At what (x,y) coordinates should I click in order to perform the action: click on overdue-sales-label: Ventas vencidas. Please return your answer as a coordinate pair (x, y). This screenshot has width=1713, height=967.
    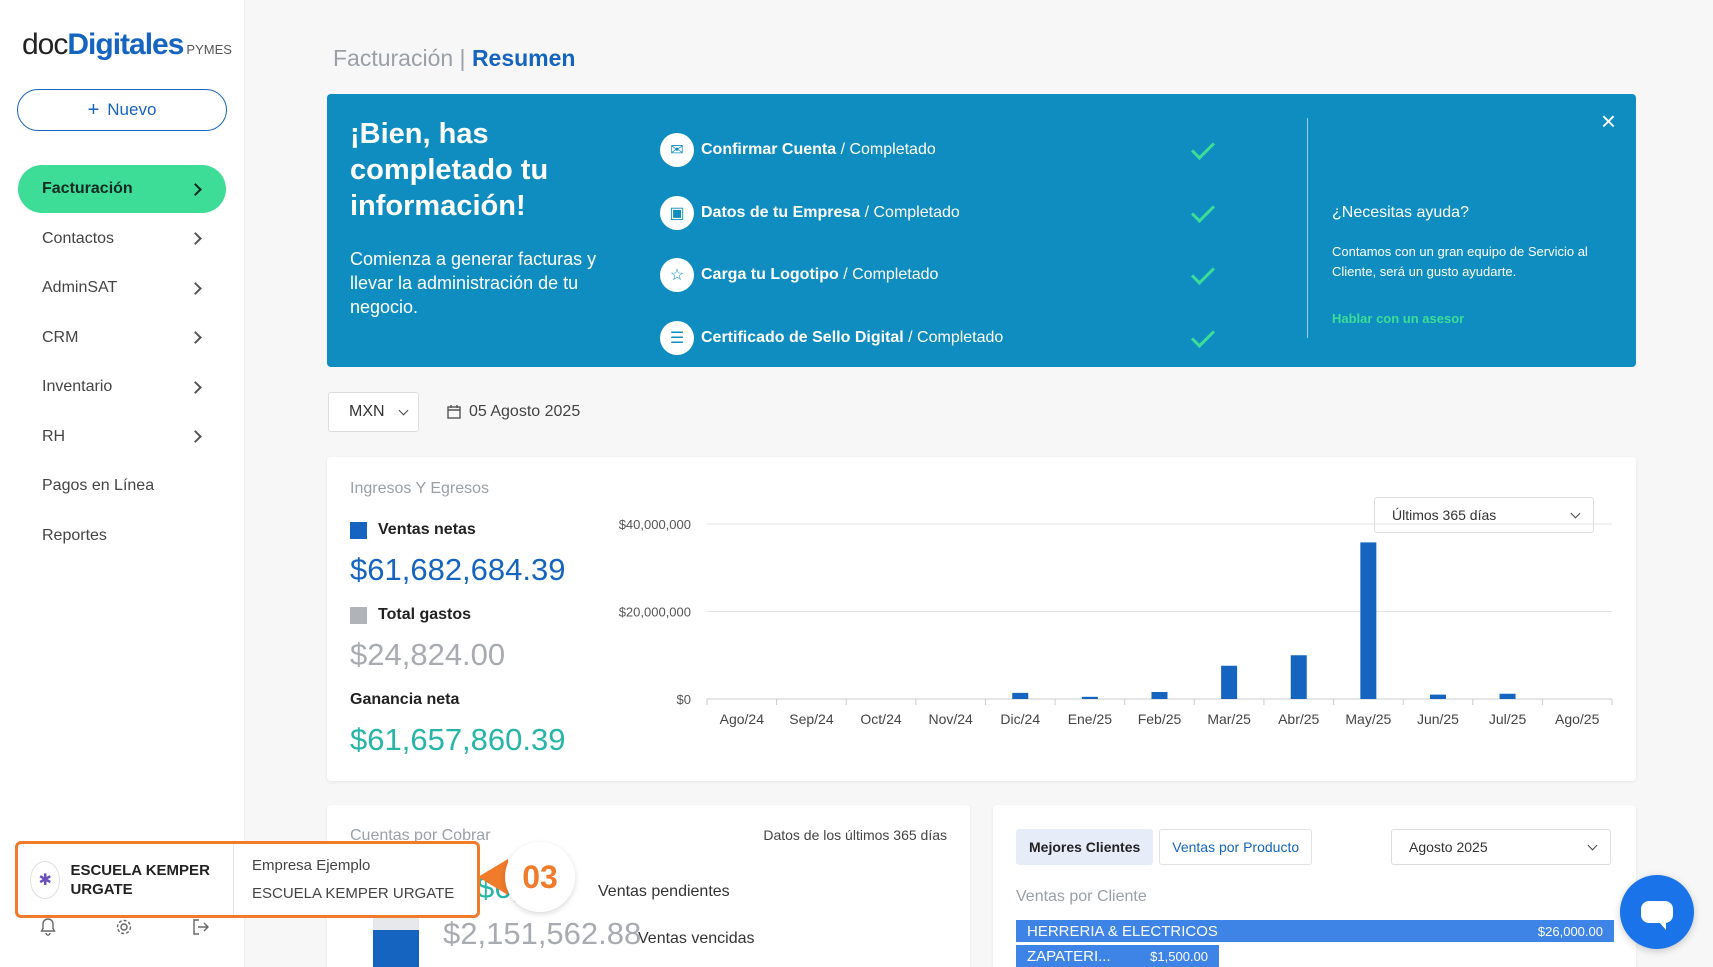
    Looking at the image, I should click on (696, 938).